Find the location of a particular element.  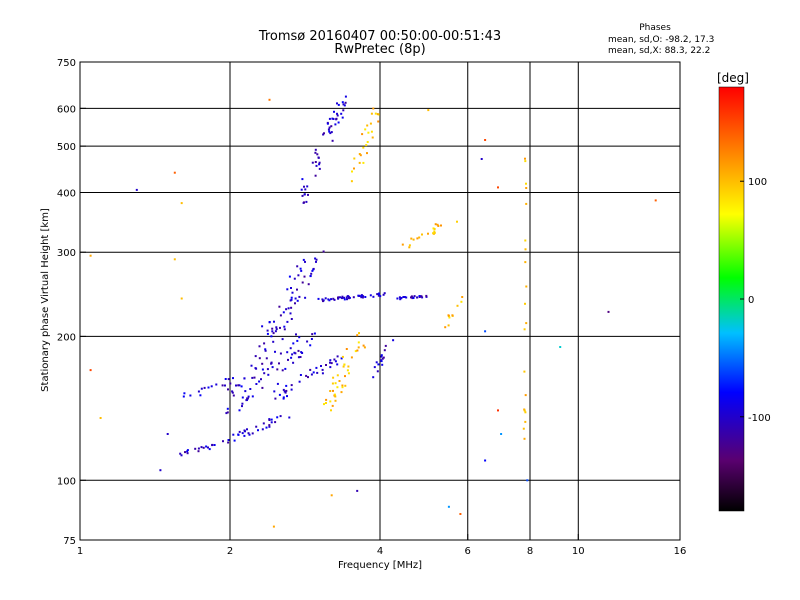

stats-heading: Phases is located at coordinates (655, 28).